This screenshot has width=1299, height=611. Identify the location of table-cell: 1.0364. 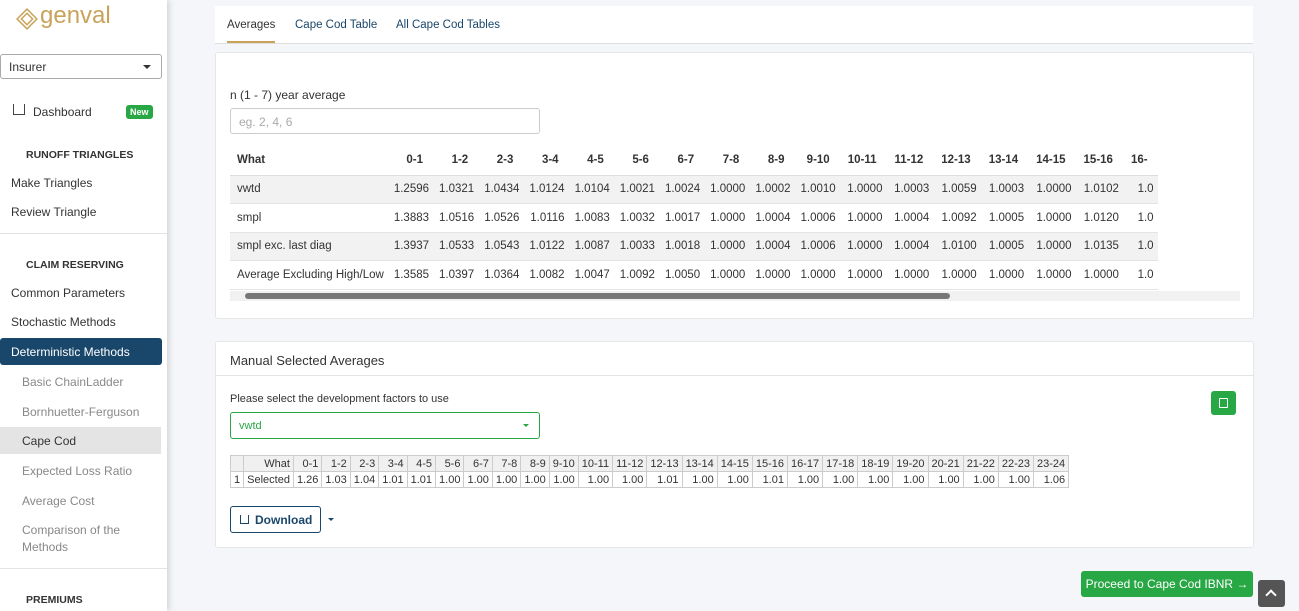
(501, 275).